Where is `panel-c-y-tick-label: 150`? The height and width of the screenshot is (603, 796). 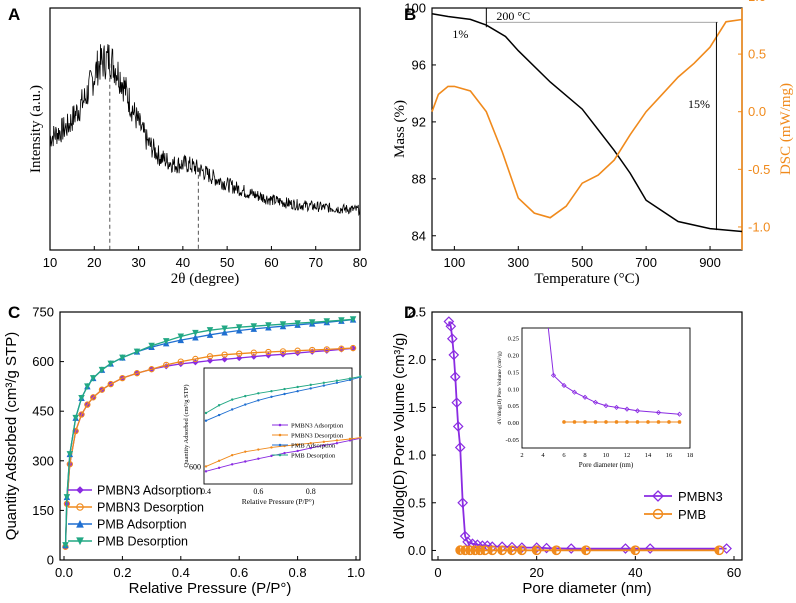
panel-c-y-tick-label: 150 is located at coordinates (43, 510).